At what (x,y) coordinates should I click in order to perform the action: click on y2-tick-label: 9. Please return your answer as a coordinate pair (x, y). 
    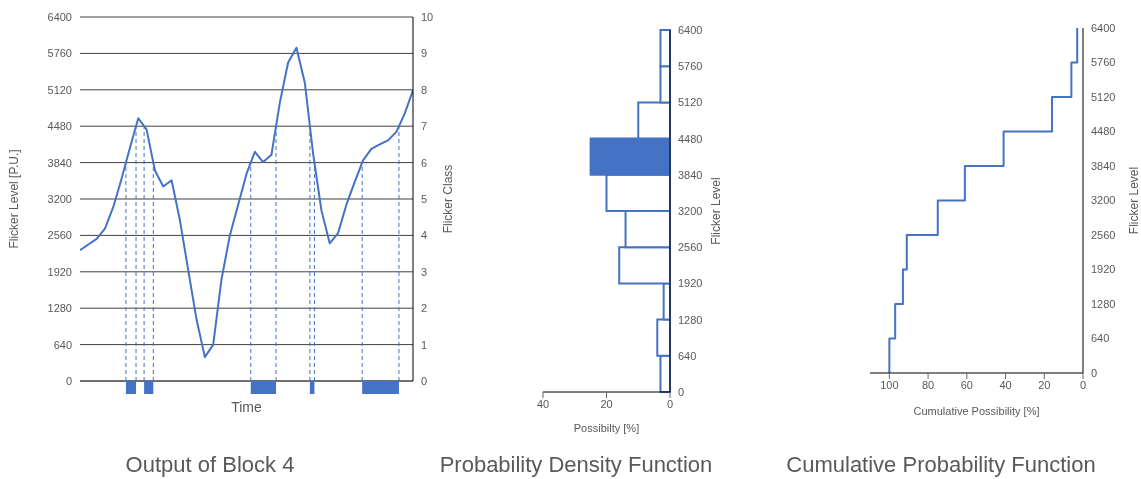
    Looking at the image, I should click on (424, 53).